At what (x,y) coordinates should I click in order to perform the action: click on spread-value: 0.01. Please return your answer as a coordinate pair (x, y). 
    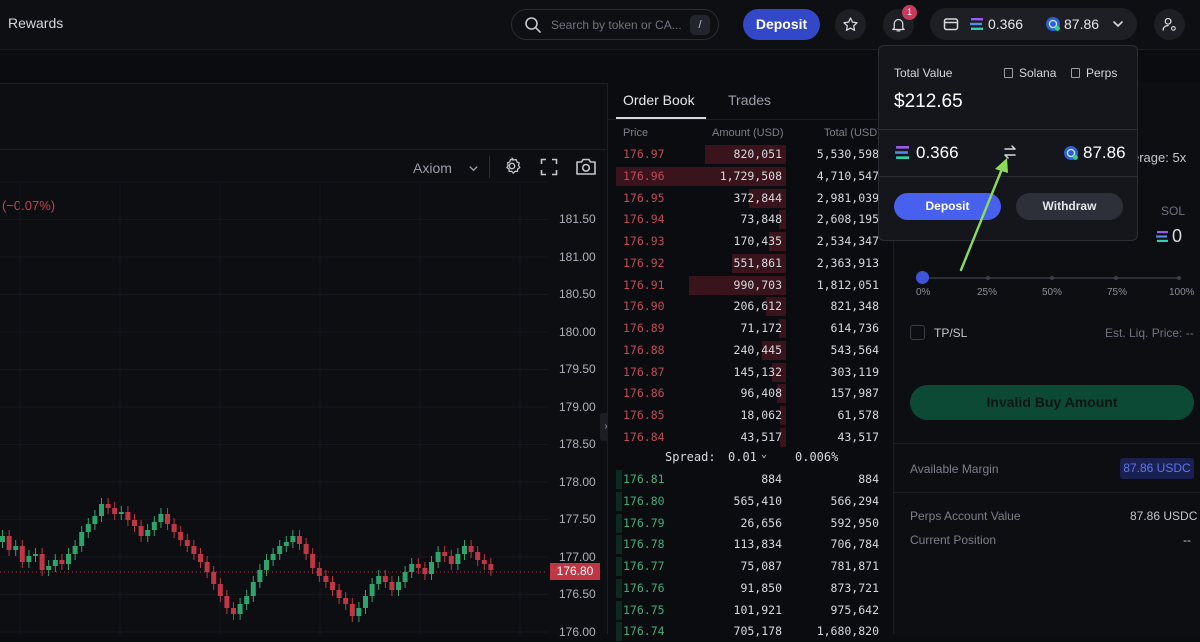
    Looking at the image, I should click on (742, 457).